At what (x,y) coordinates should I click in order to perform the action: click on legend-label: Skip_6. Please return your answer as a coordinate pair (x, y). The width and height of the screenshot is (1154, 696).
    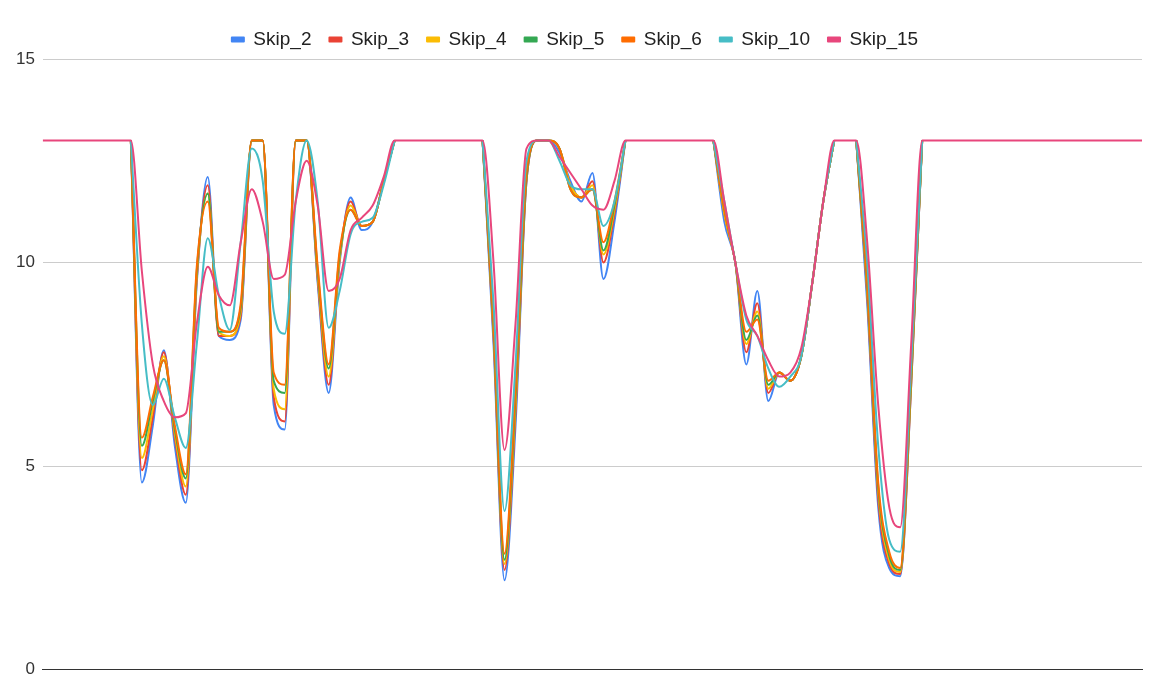
    Looking at the image, I should click on (672, 38).